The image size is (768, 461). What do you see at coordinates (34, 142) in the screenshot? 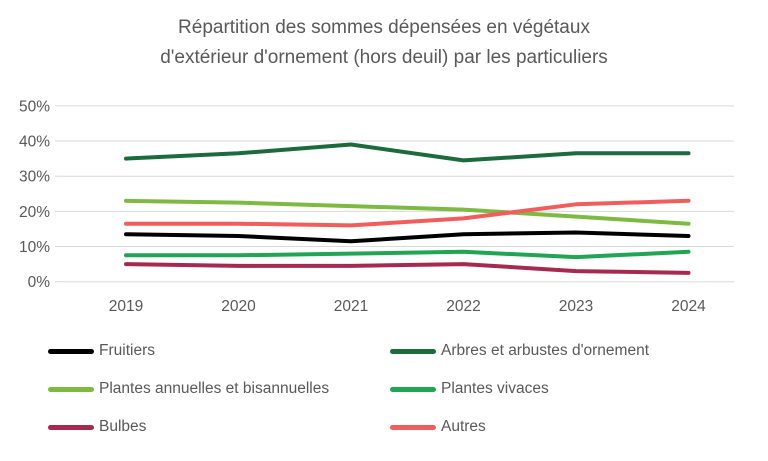
I see `y-axis-label: 40%` at bounding box center [34, 142].